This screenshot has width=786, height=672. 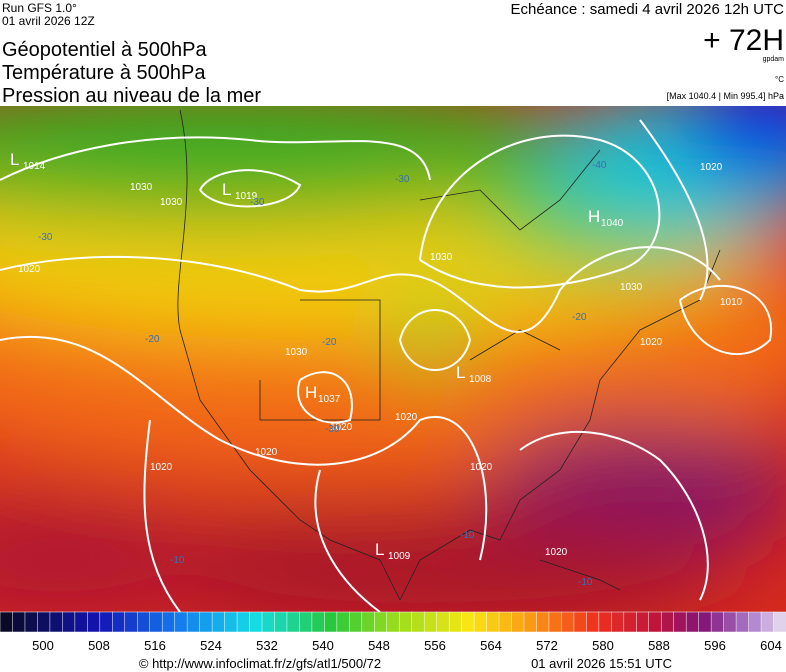 What do you see at coordinates (246, 196) in the screenshot?
I see `center-value: 1019` at bounding box center [246, 196].